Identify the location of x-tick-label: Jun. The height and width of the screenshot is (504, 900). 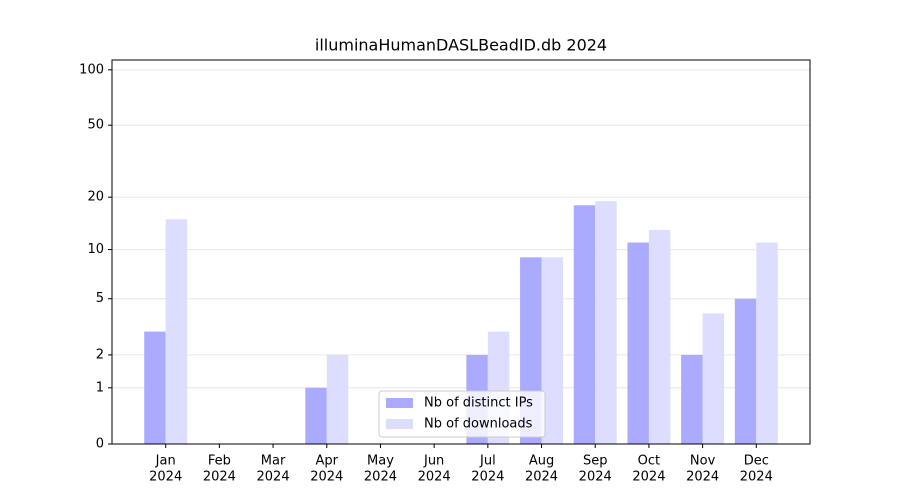
(433, 461).